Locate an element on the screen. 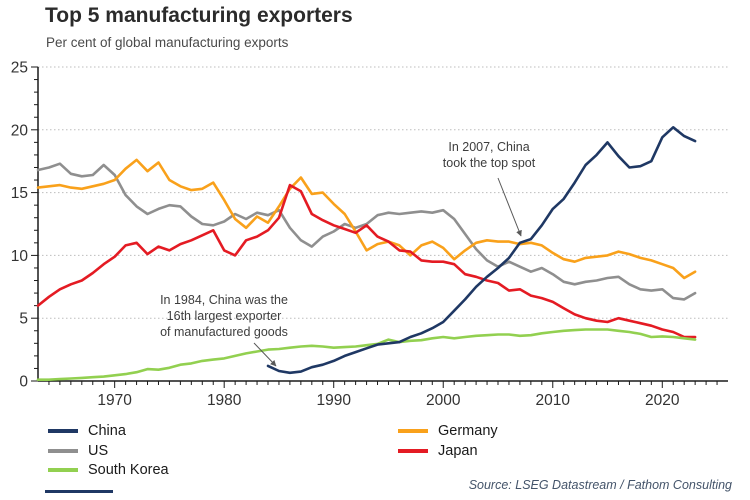  x-tick-label: 2020 is located at coordinates (662, 400).